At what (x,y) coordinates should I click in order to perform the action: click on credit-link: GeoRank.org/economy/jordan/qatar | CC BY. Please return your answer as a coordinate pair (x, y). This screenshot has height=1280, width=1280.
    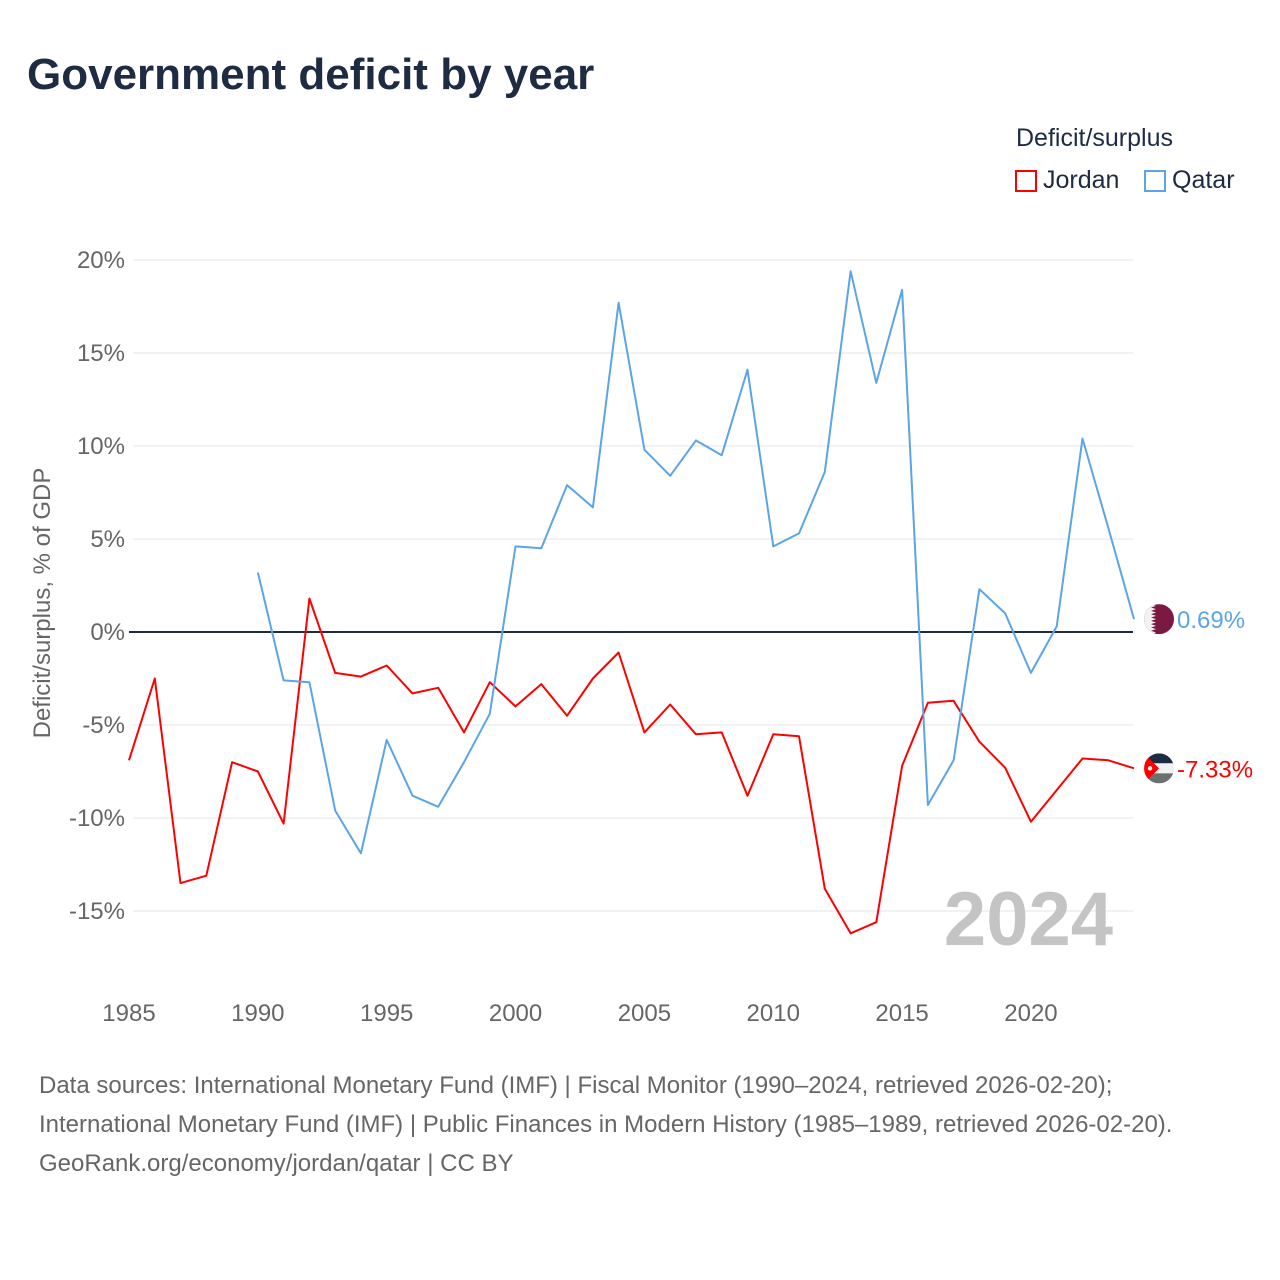
    Looking at the image, I should click on (276, 1163).